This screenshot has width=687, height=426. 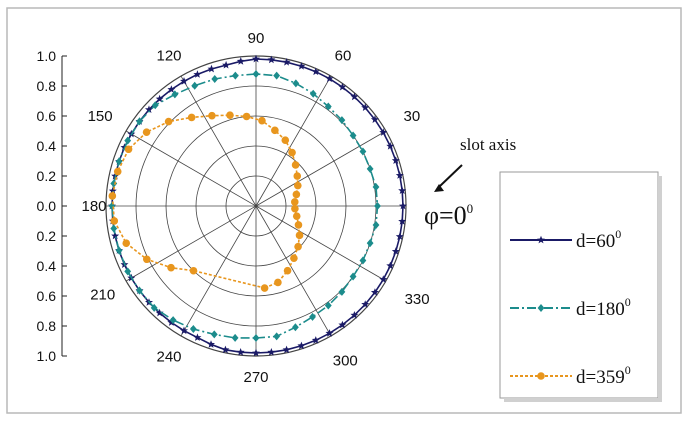 What do you see at coordinates (93, 206) in the screenshot?
I see `angle-tick-label: 180` at bounding box center [93, 206].